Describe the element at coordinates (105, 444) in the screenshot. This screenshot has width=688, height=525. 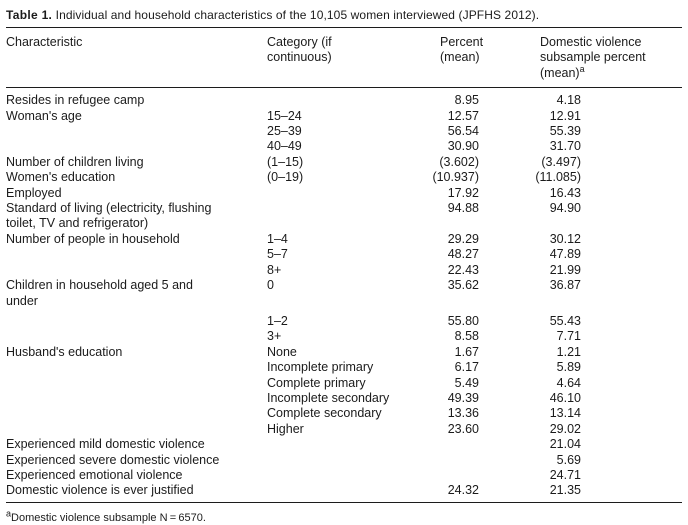
I see `characteristic-cell: Experienced mild domestic violence` at that location.